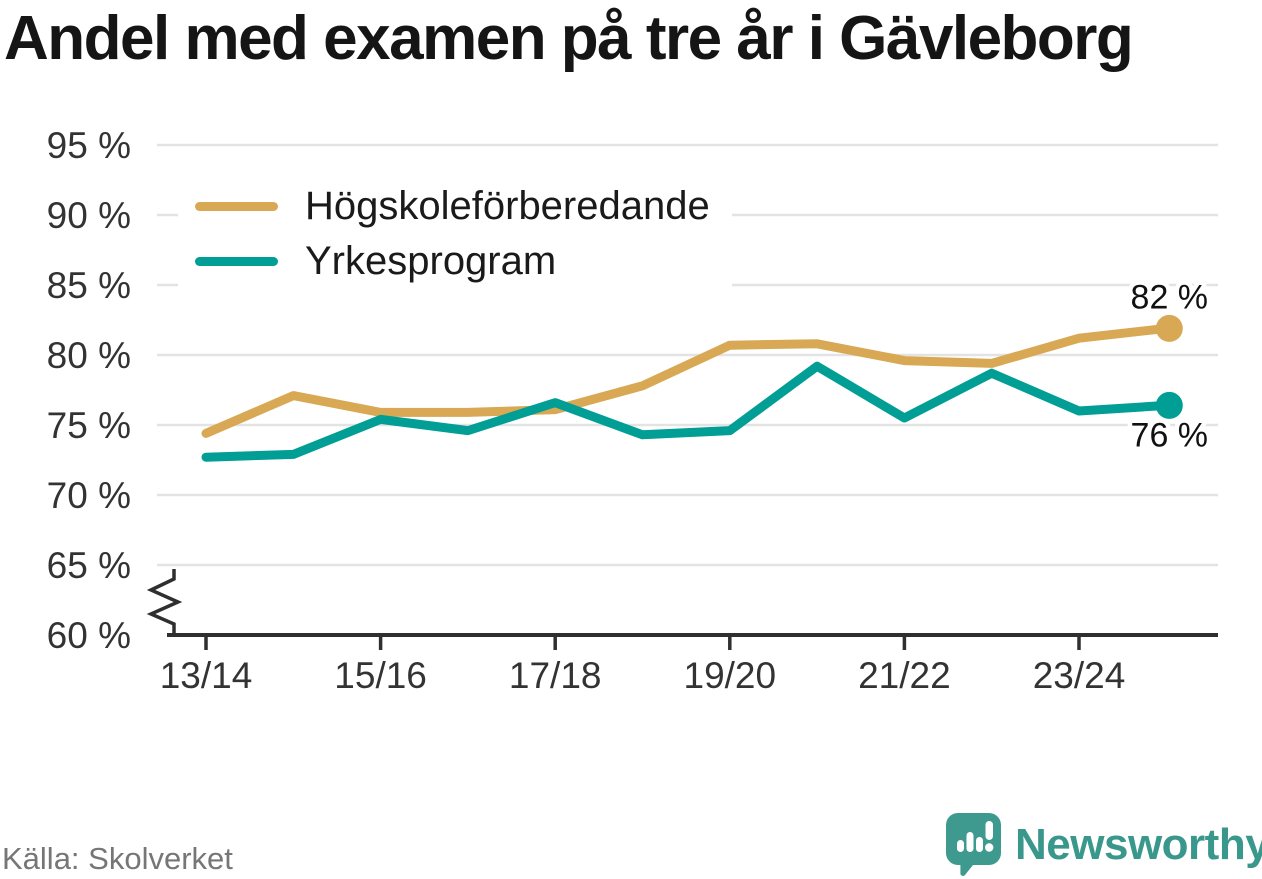 This screenshot has width=1262, height=879. Describe the element at coordinates (89, 565) in the screenshot. I see `y-tick-label: 65 %` at that location.